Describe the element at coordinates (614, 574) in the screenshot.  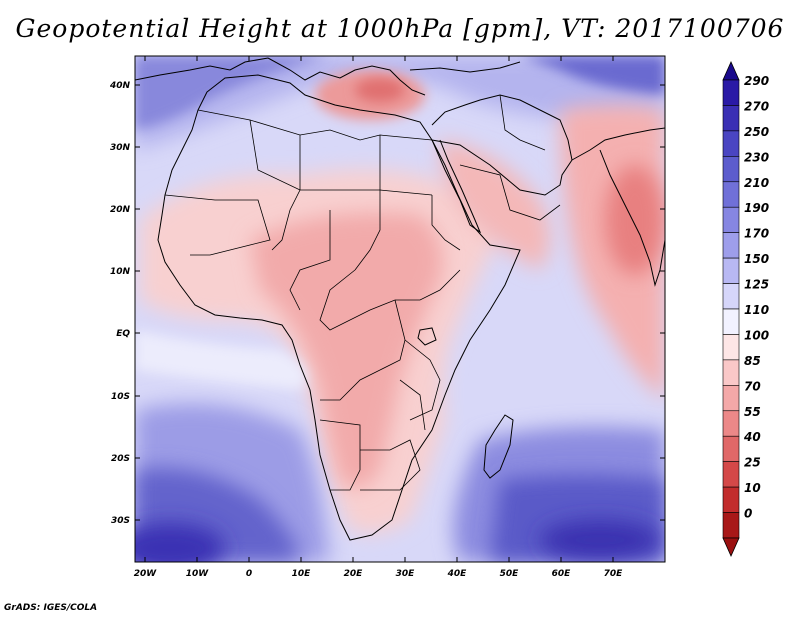
I see `x-label-70e: 70E` at that location.